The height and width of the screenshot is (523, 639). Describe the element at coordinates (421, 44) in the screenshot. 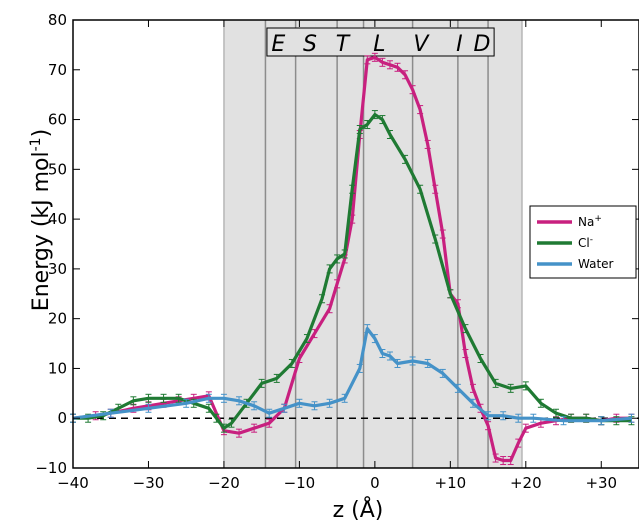

I see `residue-label: V` at that location.